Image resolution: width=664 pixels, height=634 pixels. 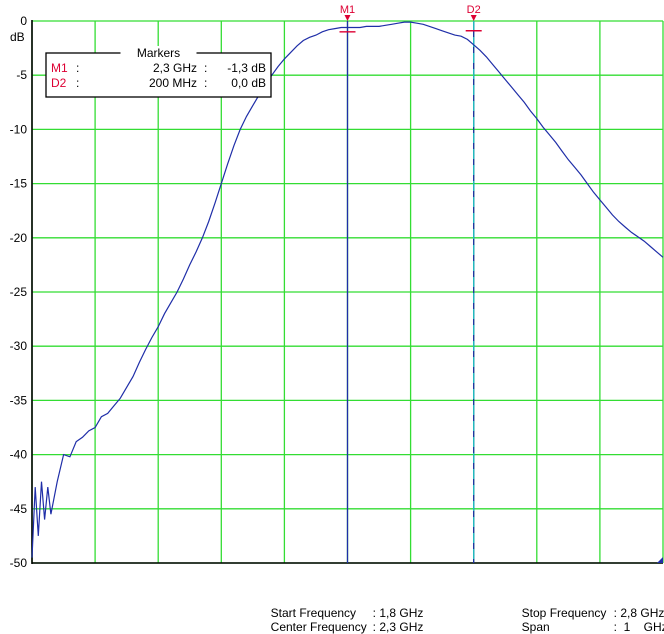 I want to click on footer-start-line: Start Frequency : 1,8 GHz, so click(x=344, y=606).